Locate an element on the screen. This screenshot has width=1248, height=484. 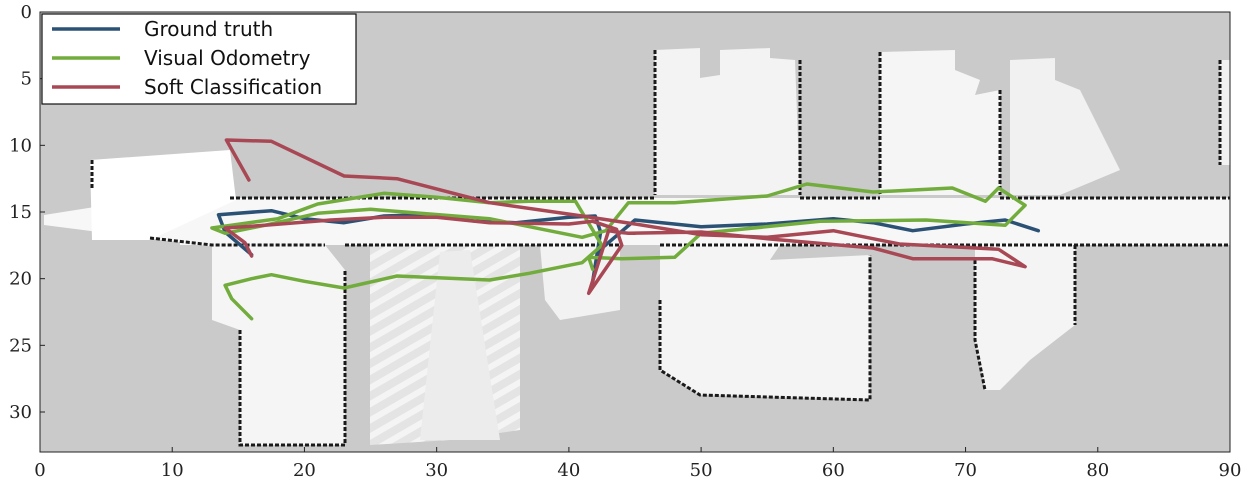
x-axis: 0 10 20 30 40 50 60 70 80 90 is located at coordinates (637, 464).